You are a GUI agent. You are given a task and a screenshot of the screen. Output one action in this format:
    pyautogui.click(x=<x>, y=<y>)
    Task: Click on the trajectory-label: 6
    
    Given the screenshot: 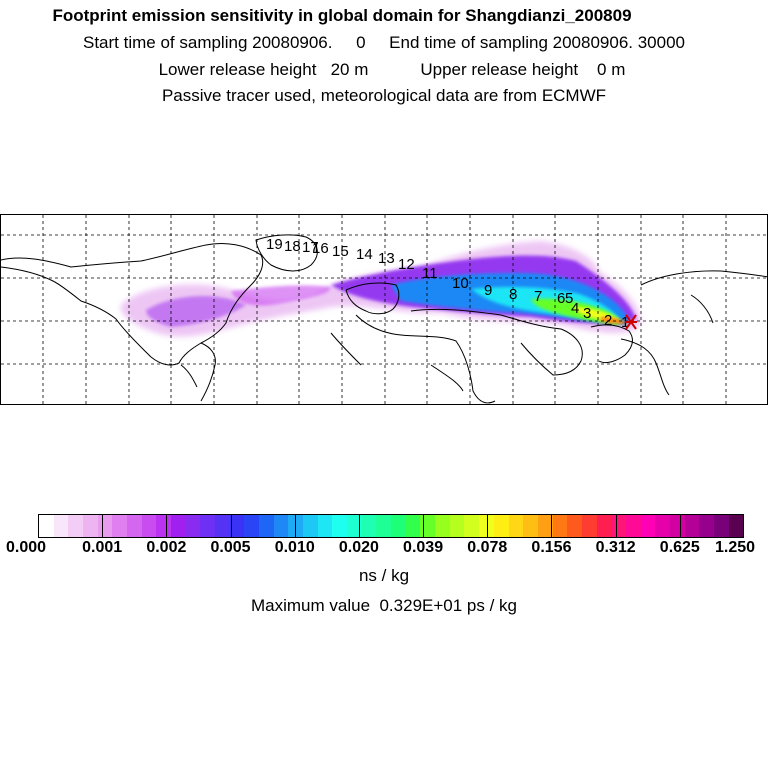 What is the action you would take?
    pyautogui.click(x=561, y=298)
    